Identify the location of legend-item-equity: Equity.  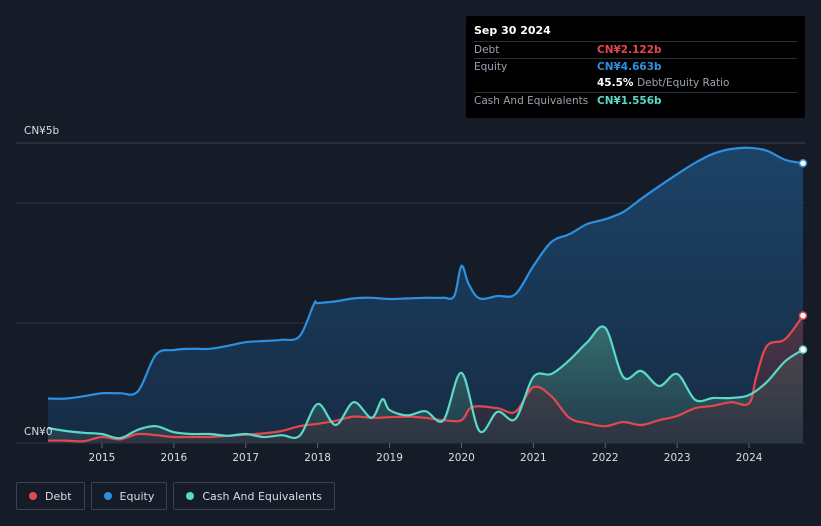
(129, 496).